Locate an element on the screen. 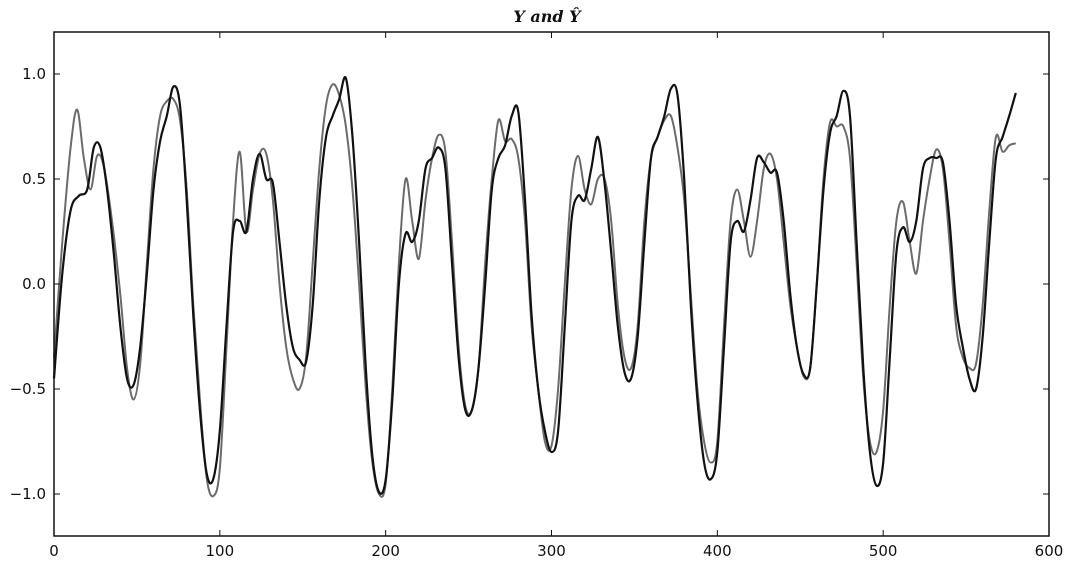 The image size is (1067, 561). x-tick-label: 400 is located at coordinates (717, 551).